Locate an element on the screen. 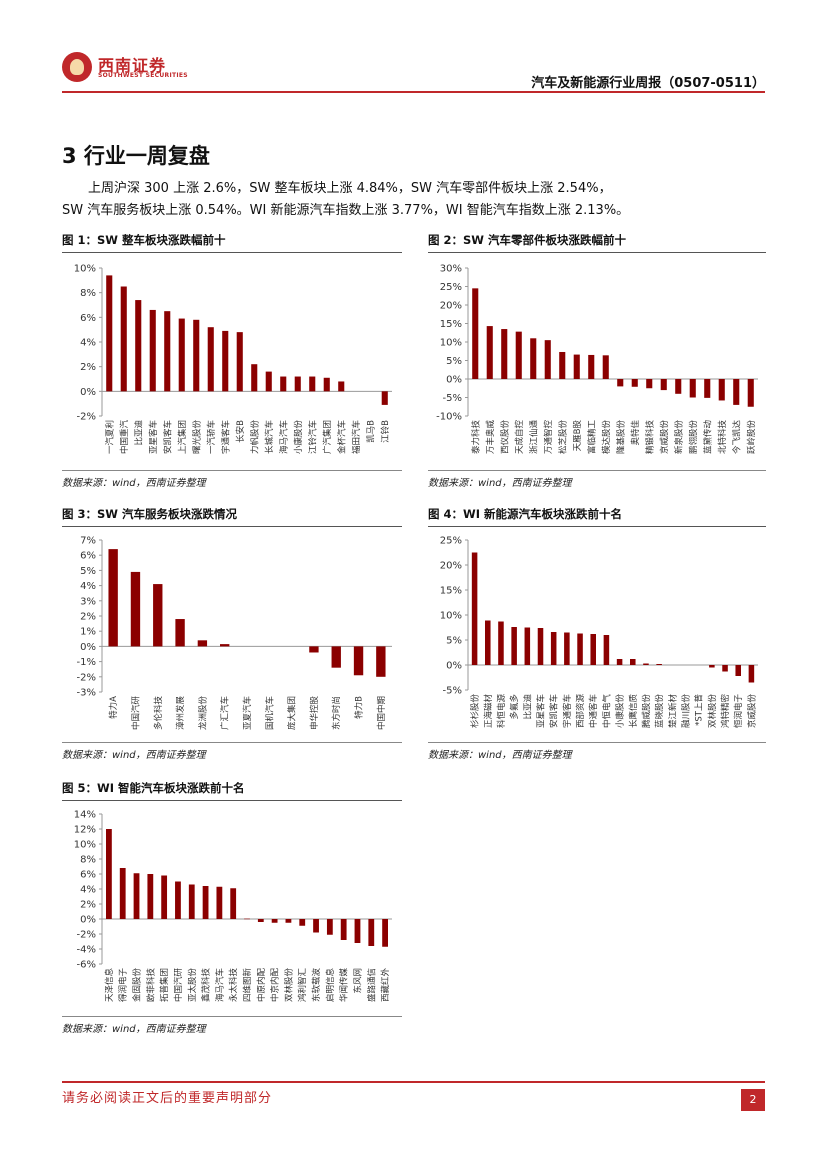  category-label: 天成自控 is located at coordinates (519, 437).